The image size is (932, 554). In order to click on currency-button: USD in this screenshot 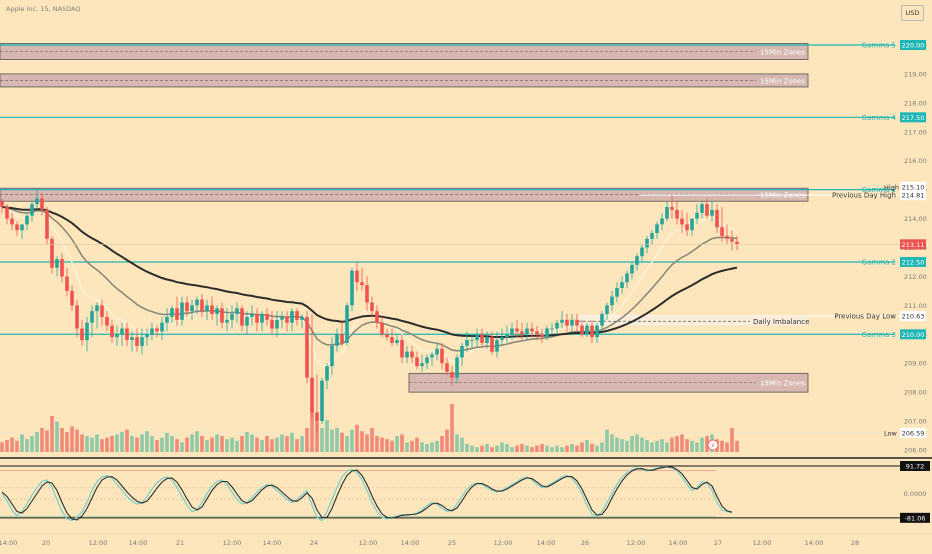, I will do `click(912, 13)`.